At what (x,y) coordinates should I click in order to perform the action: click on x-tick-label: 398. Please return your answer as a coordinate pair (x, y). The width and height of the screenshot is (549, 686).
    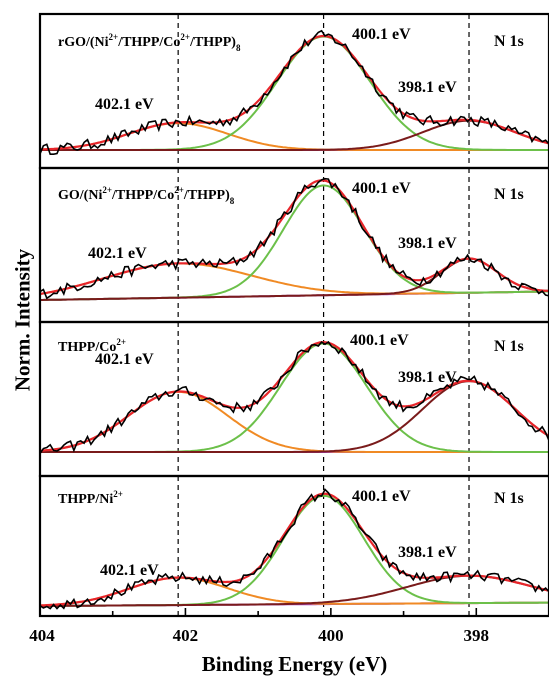
    Looking at the image, I should click on (477, 635).